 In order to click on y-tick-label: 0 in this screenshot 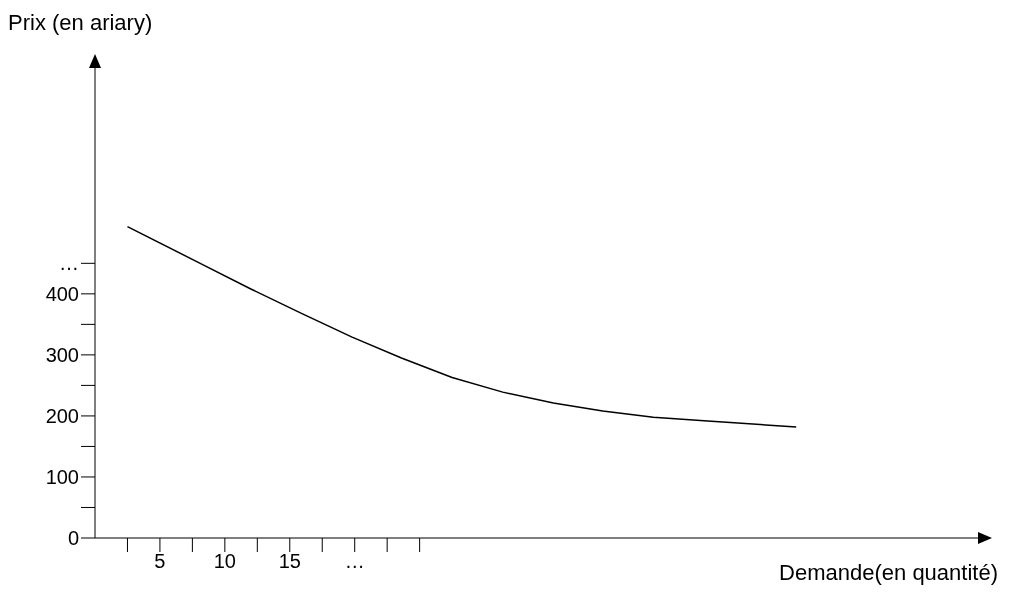, I will do `click(73, 538)`.